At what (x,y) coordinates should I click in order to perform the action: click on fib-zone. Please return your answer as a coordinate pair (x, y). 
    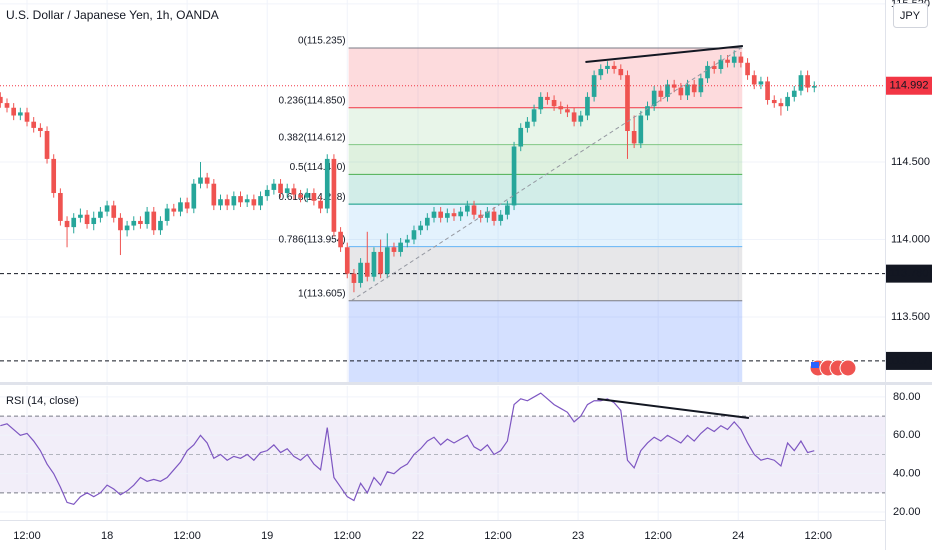
    Looking at the image, I should click on (545, 126).